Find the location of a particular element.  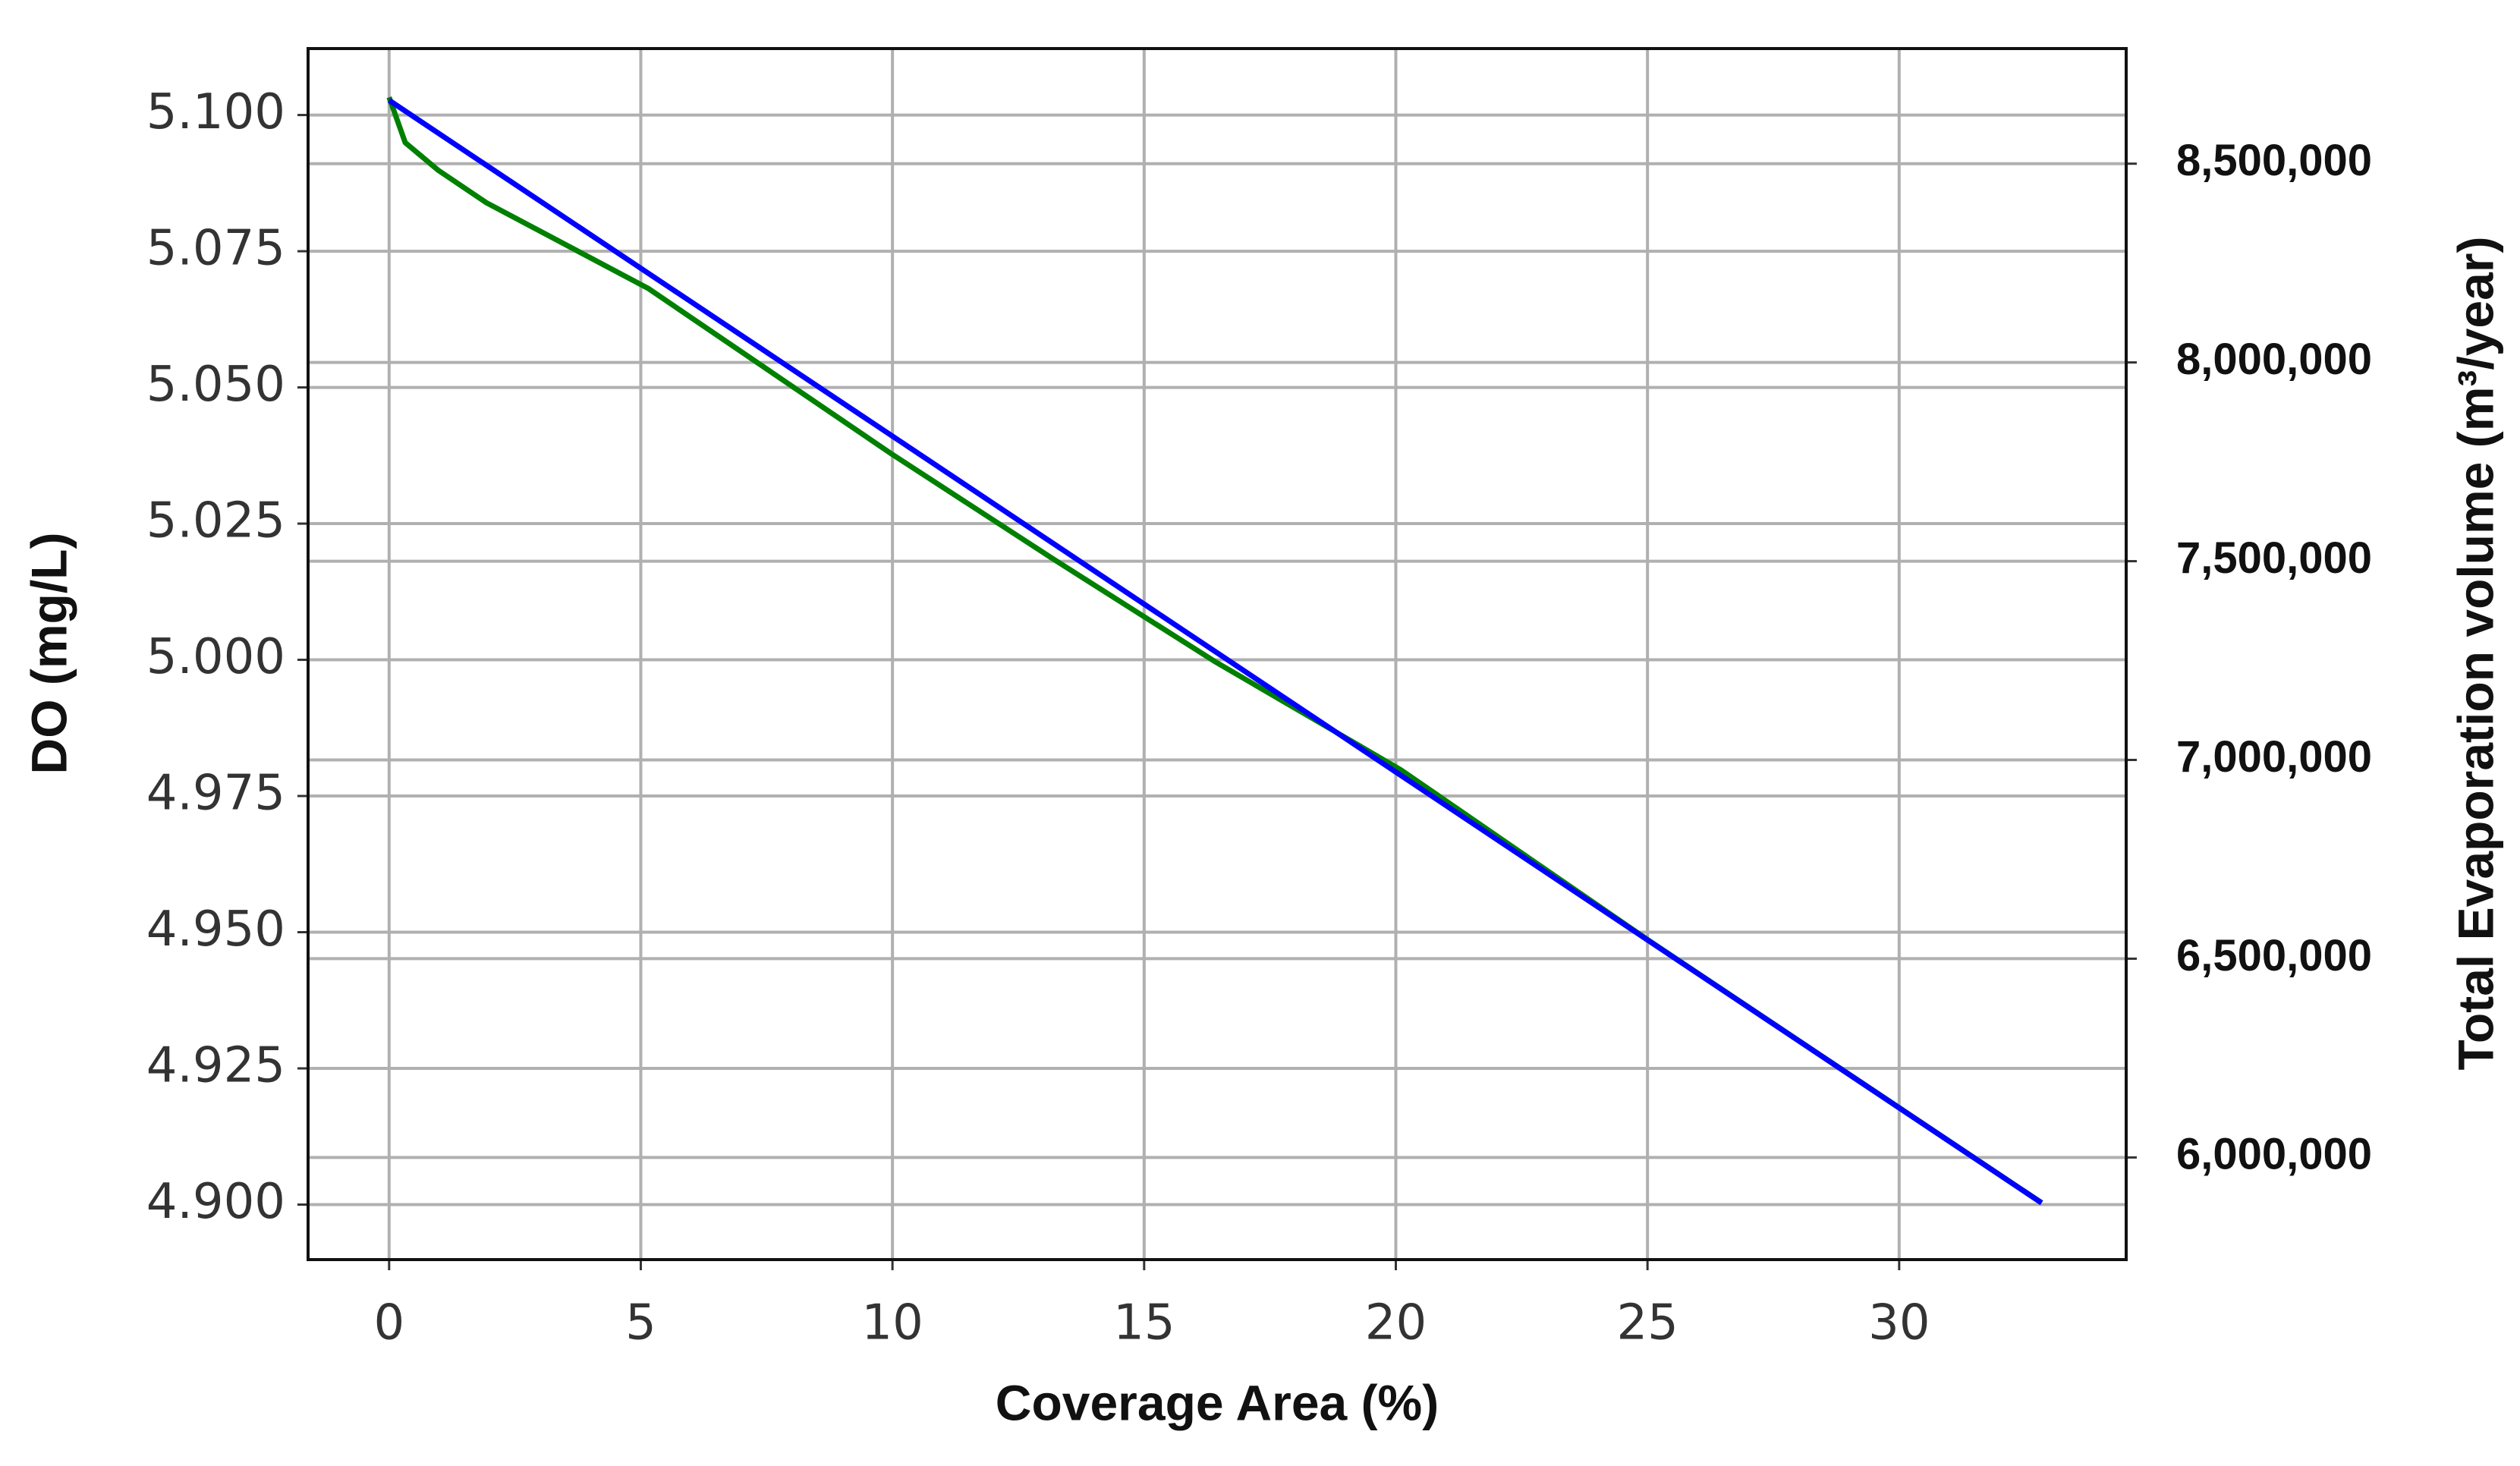

x-tick-label: 0 is located at coordinates (388, 1323).